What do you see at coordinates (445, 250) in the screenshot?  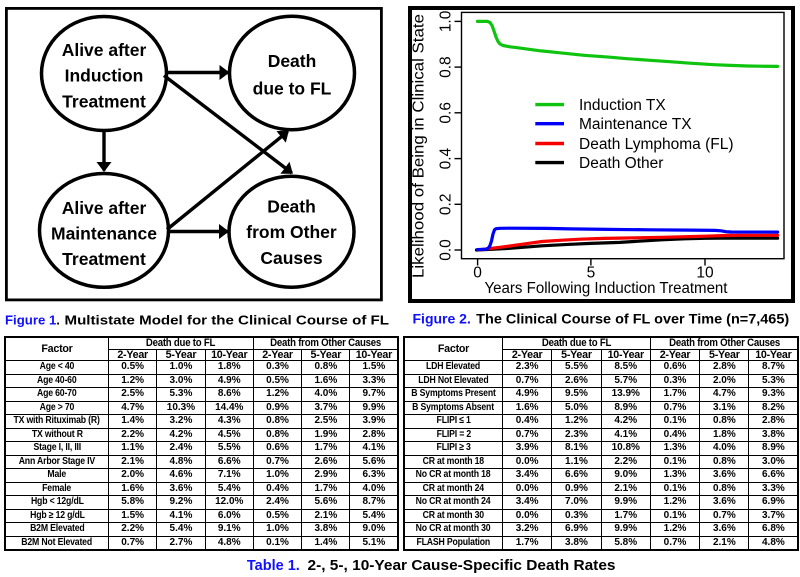 I see `svg-text: 0.0` at bounding box center [445, 250].